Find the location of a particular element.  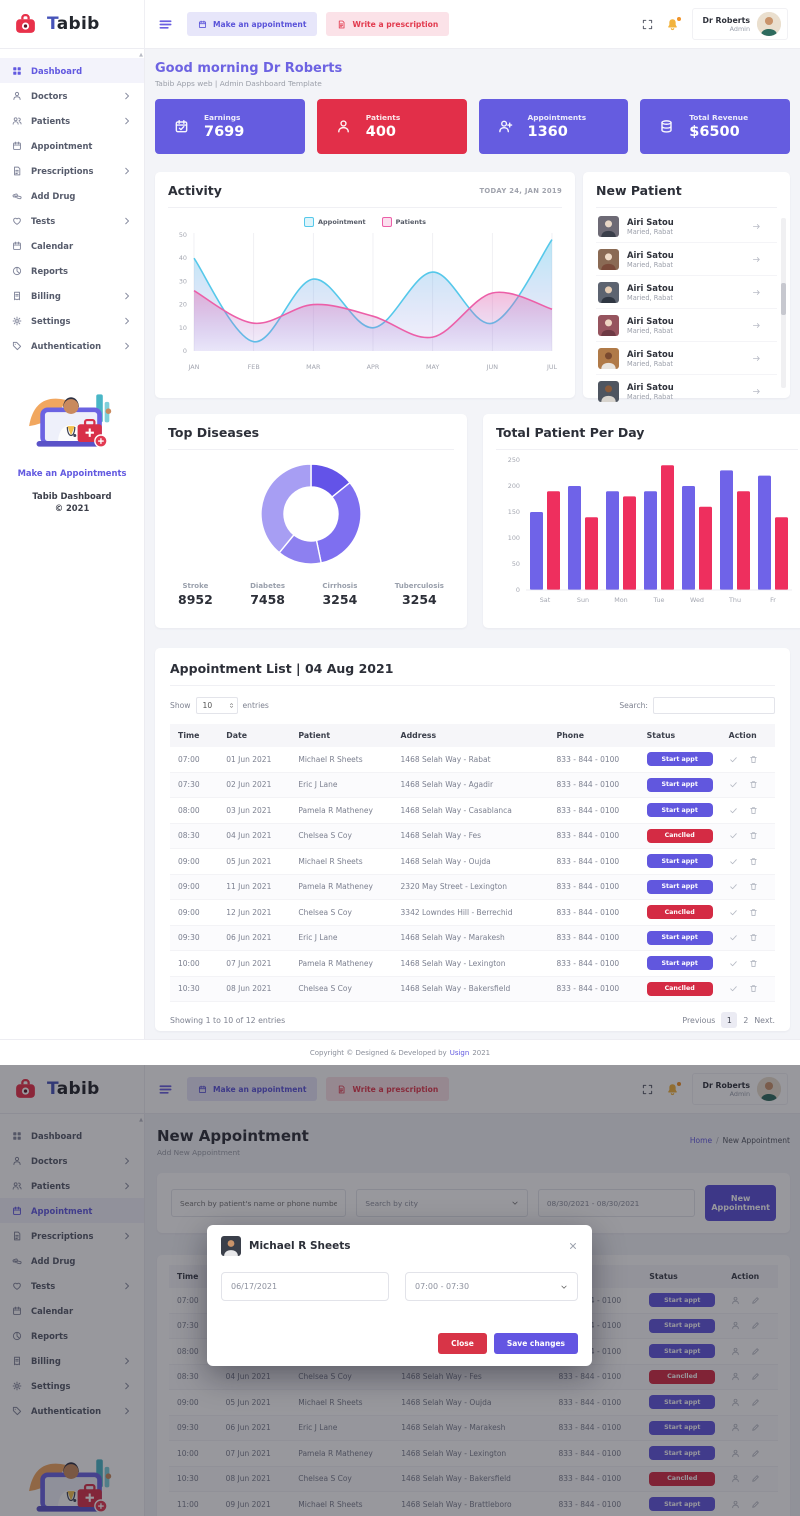

city-select: Search by city is located at coordinates (442, 1203).